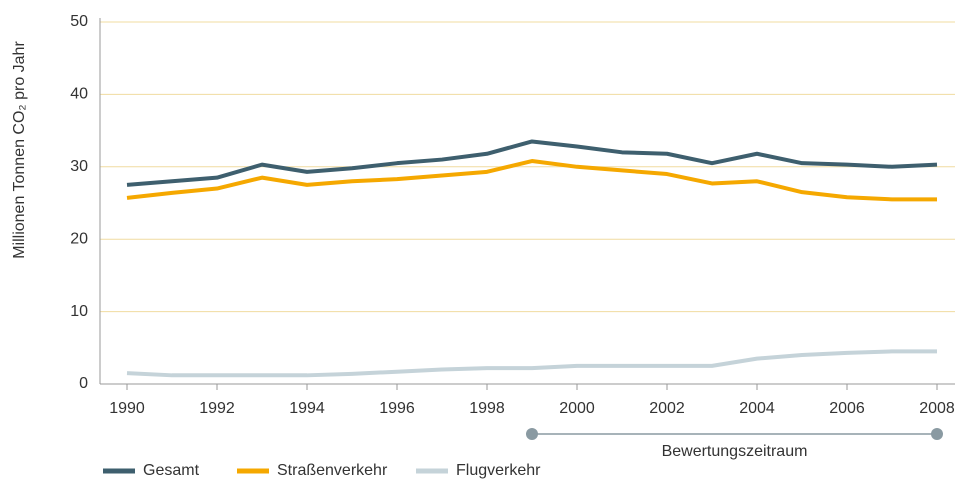 The image size is (973, 482). Describe the element at coordinates (19, 150) in the screenshot. I see `y-axis-label: Millionen Tonnen CO₂ pro Jahr` at that location.